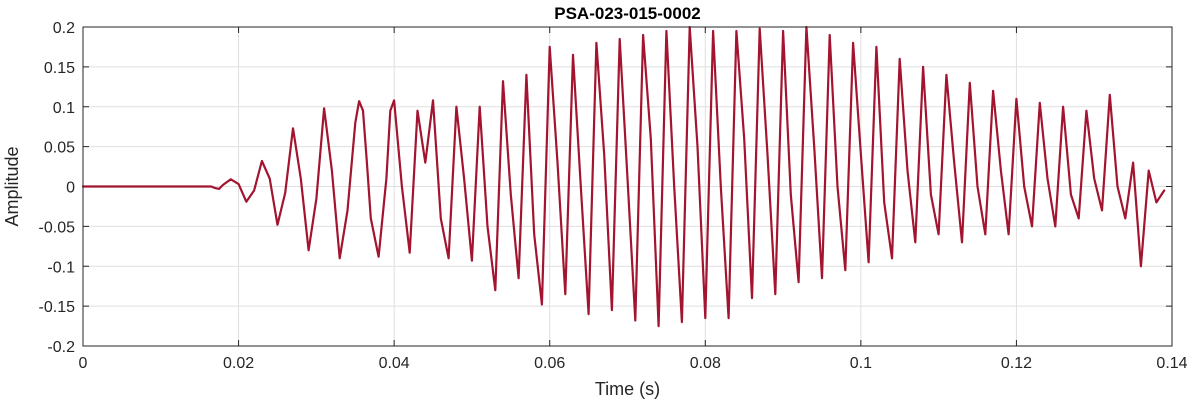 The image size is (1193, 404). I want to click on y-tick-label: -0.05, so click(57, 227).